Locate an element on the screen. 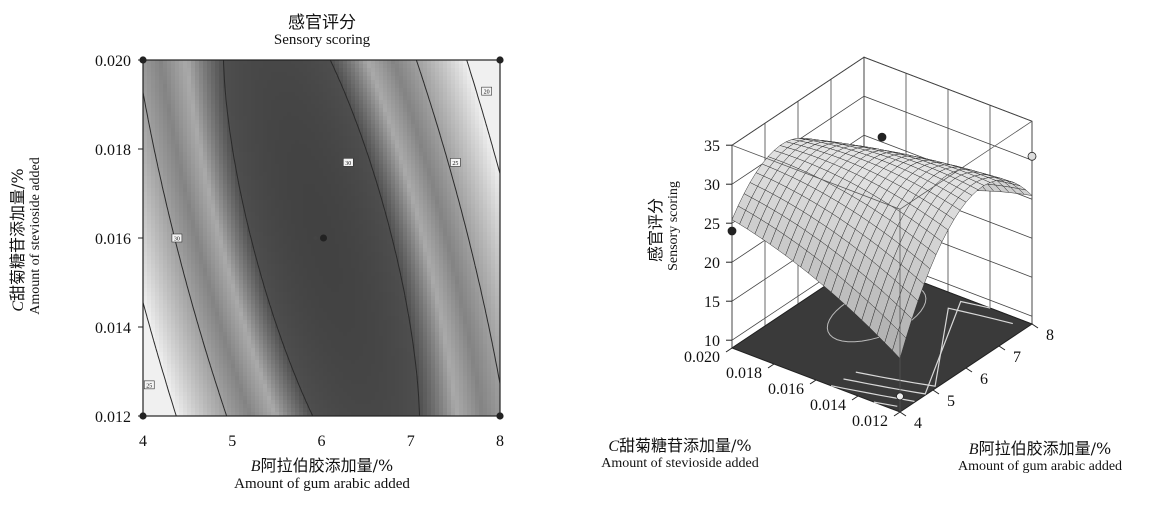 The width and height of the screenshot is (1157, 506). c-tick-label: 0.012 is located at coordinates (870, 421).